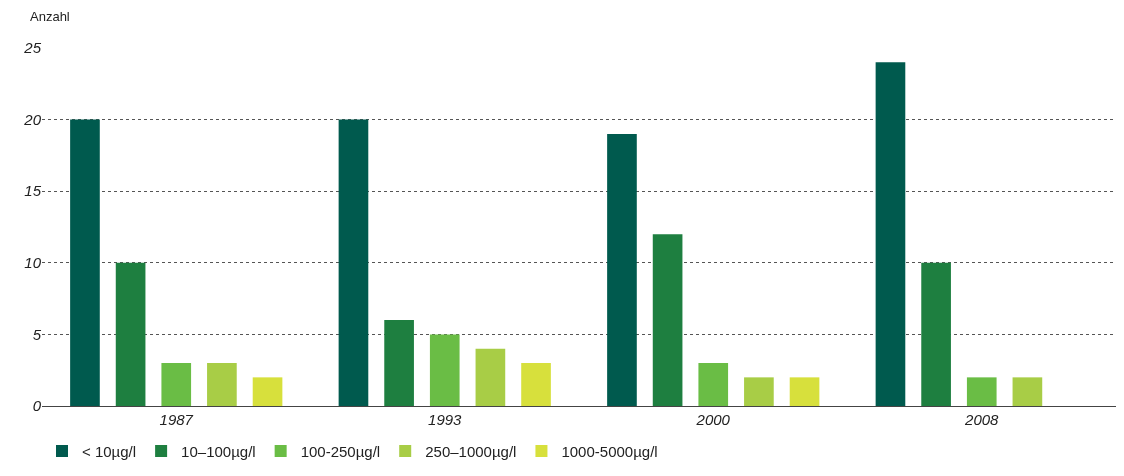 The width and height of the screenshot is (1124, 476). What do you see at coordinates (33, 263) in the screenshot?
I see `y-tick-label: 10` at bounding box center [33, 263].